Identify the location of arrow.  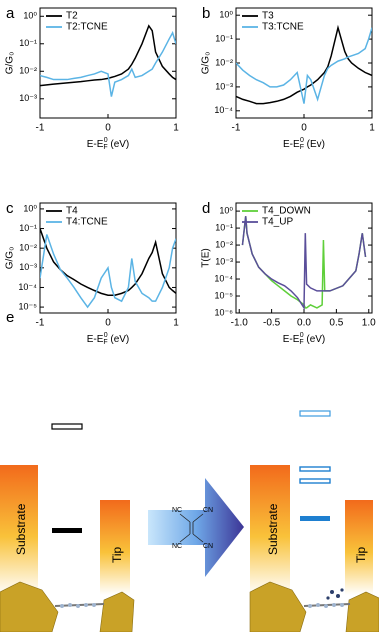
(196, 527).